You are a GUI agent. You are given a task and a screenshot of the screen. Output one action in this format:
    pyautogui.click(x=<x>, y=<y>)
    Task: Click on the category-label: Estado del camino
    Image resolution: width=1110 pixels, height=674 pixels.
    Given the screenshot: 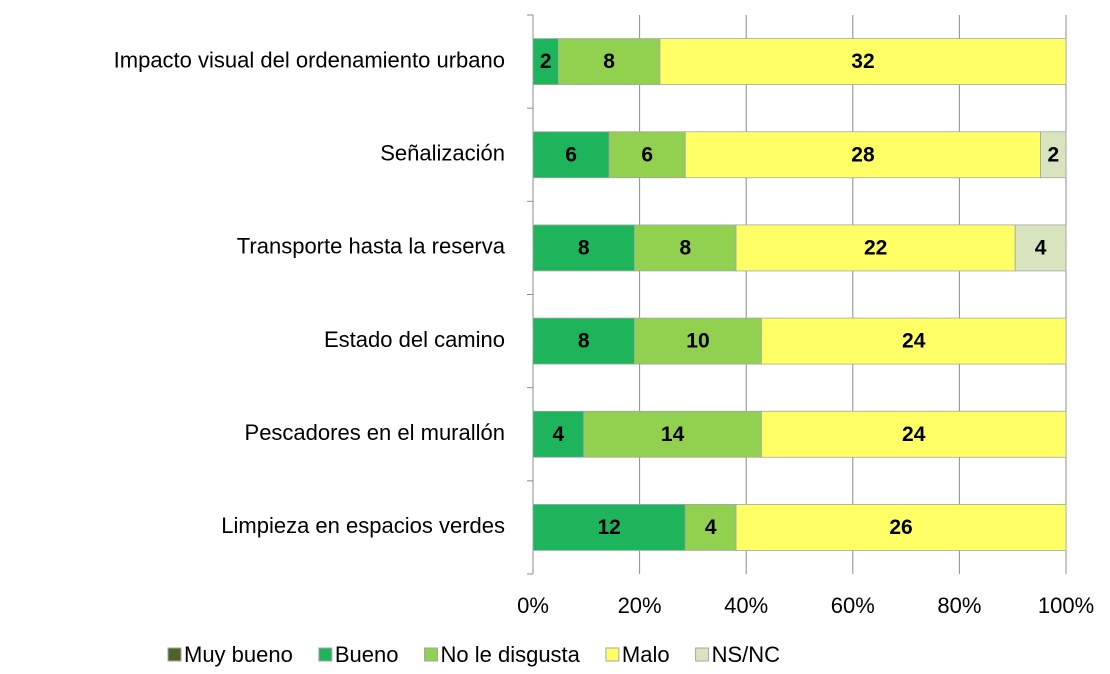 What is the action you would take?
    pyautogui.click(x=414, y=339)
    